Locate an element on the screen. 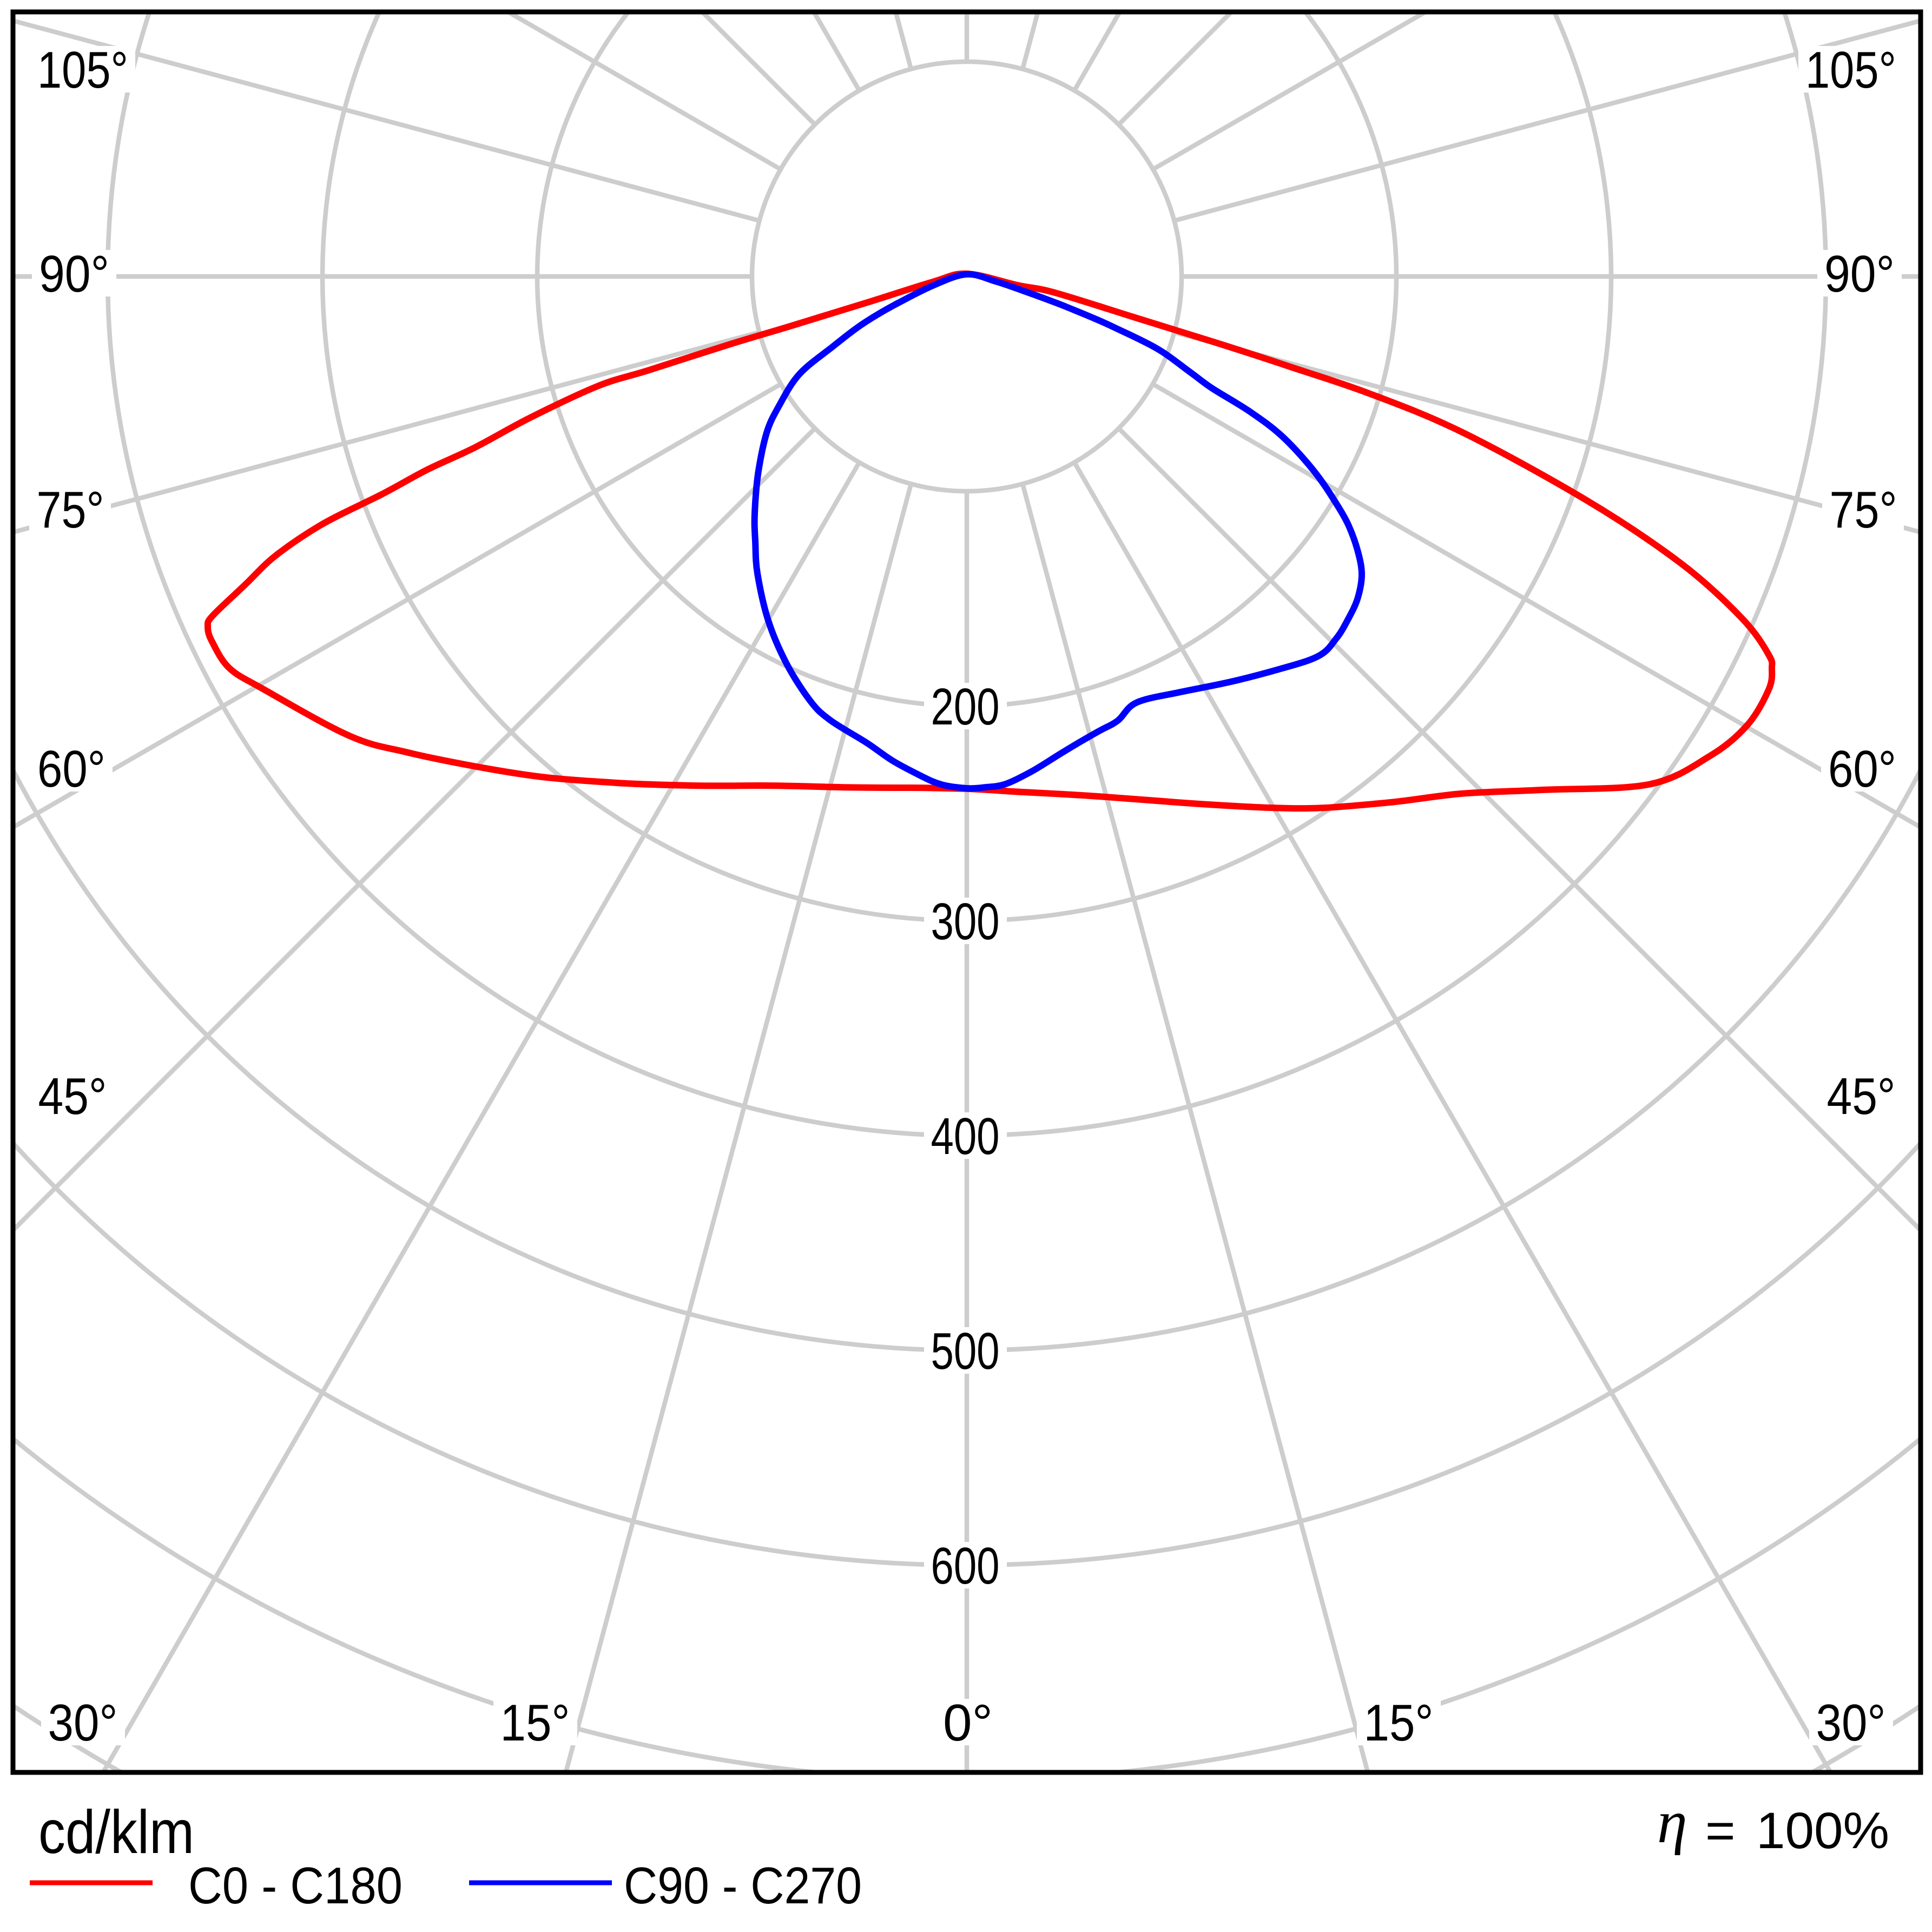  svg-text: C0 - C180 is located at coordinates (295, 1886).